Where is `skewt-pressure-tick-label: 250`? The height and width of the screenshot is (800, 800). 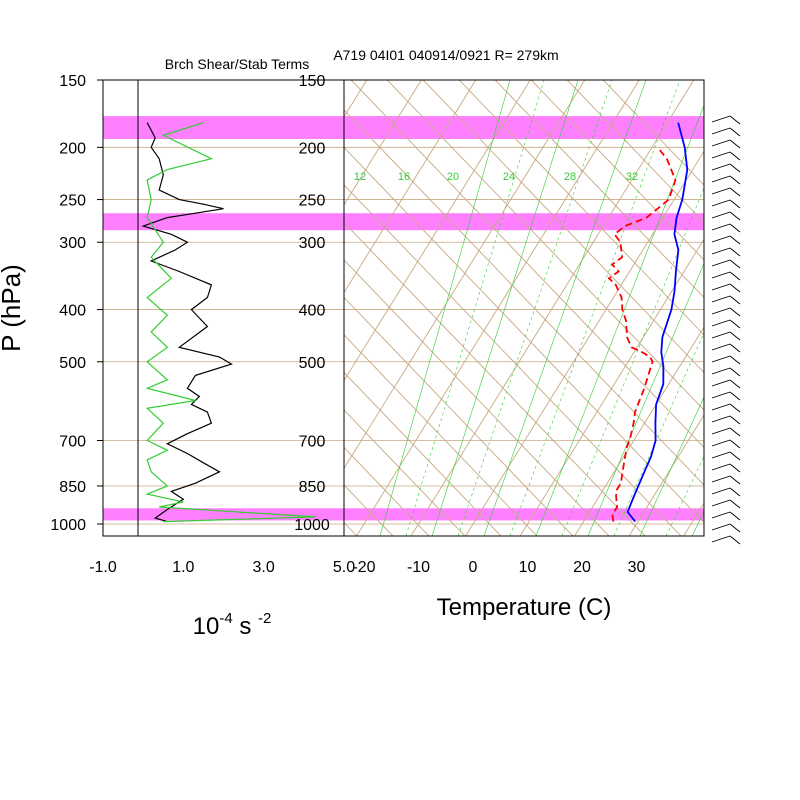 skewt-pressure-tick-label: 250 is located at coordinates (312, 201).